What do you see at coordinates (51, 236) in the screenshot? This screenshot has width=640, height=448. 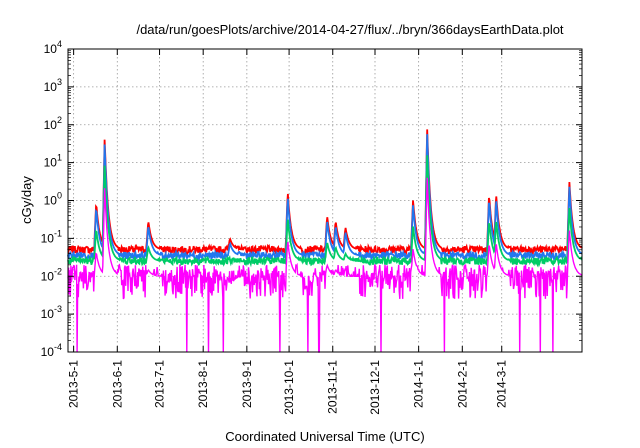 I see `y-tick-label: 10⁻¹` at bounding box center [51, 236].